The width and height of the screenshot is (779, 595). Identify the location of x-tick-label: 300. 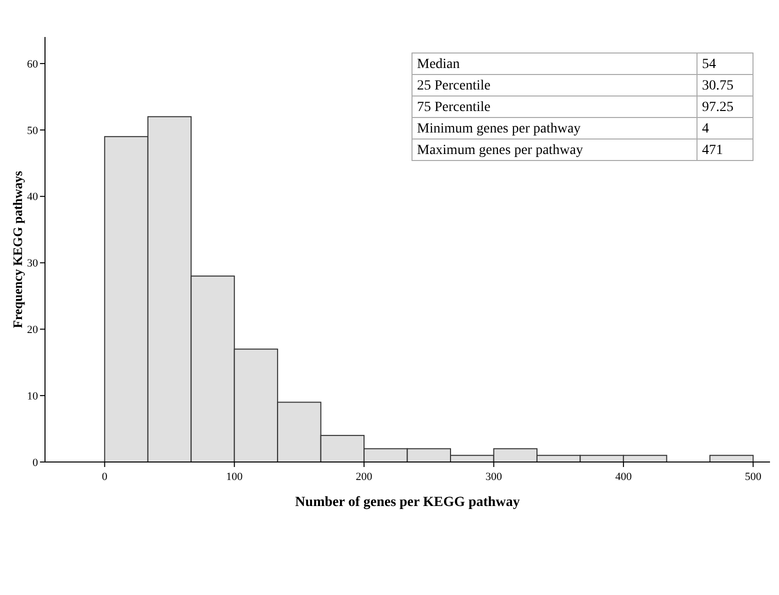
(494, 477).